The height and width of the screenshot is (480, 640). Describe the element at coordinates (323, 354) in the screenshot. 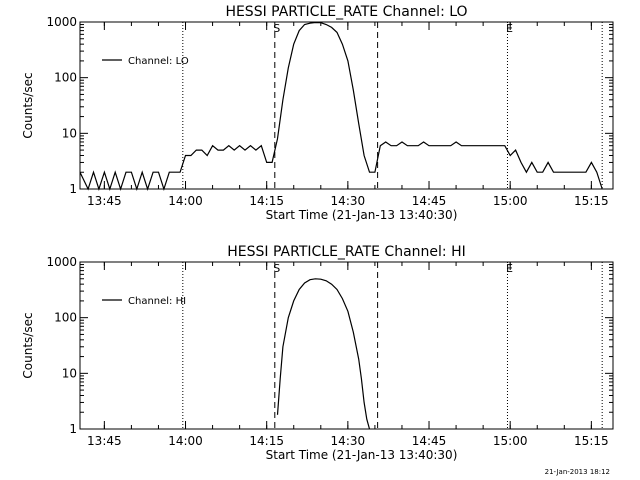

I see `series-line` at that location.